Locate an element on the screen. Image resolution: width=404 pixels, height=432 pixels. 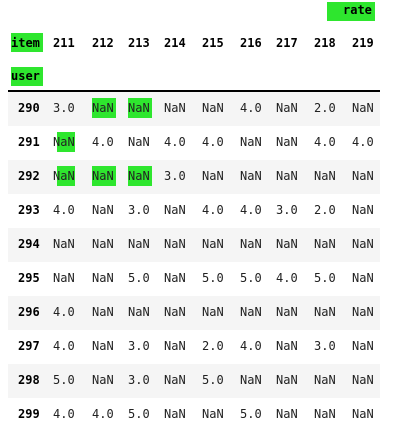
column-header: 215 is located at coordinates (213, 43).